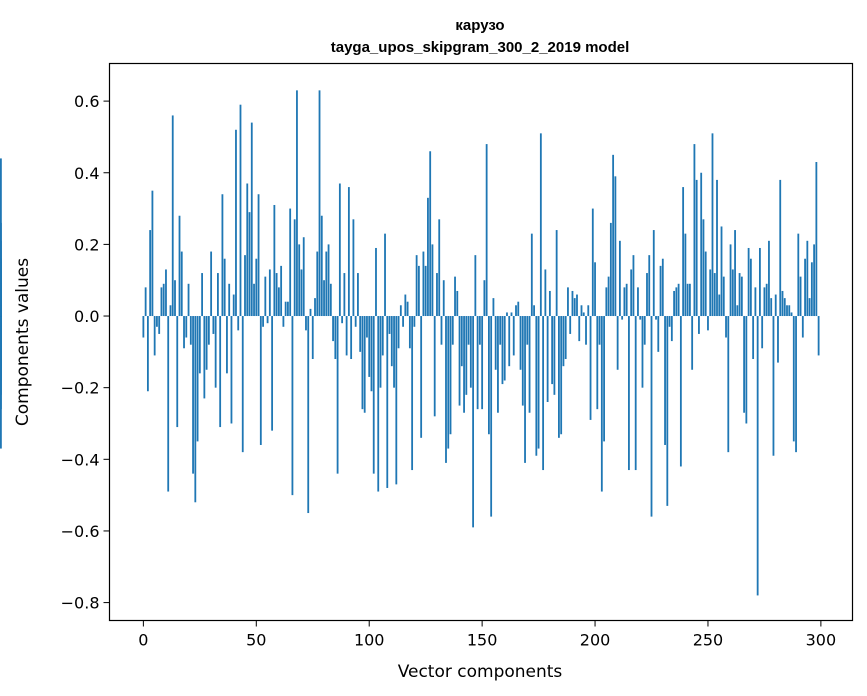 This screenshot has height=696, width=867. Describe the element at coordinates (708, 640) in the screenshot. I see `x-tick-label: 250` at that location.